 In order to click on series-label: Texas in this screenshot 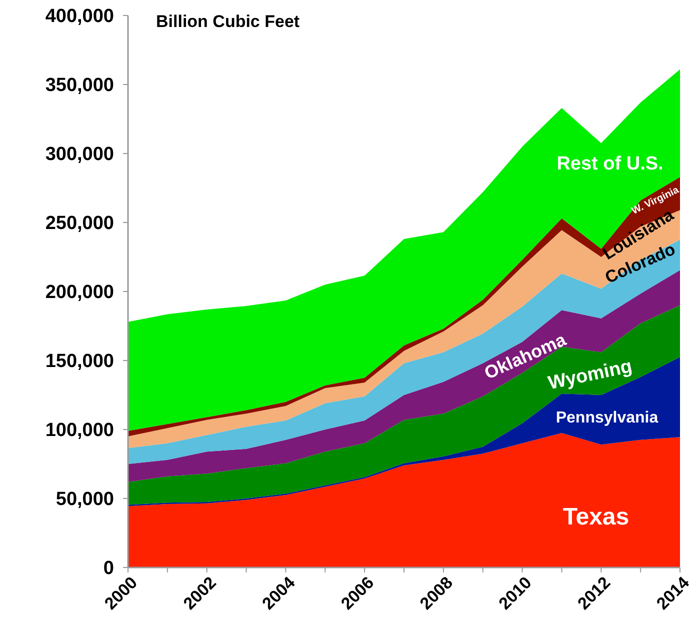, I will do `click(596, 516)`.